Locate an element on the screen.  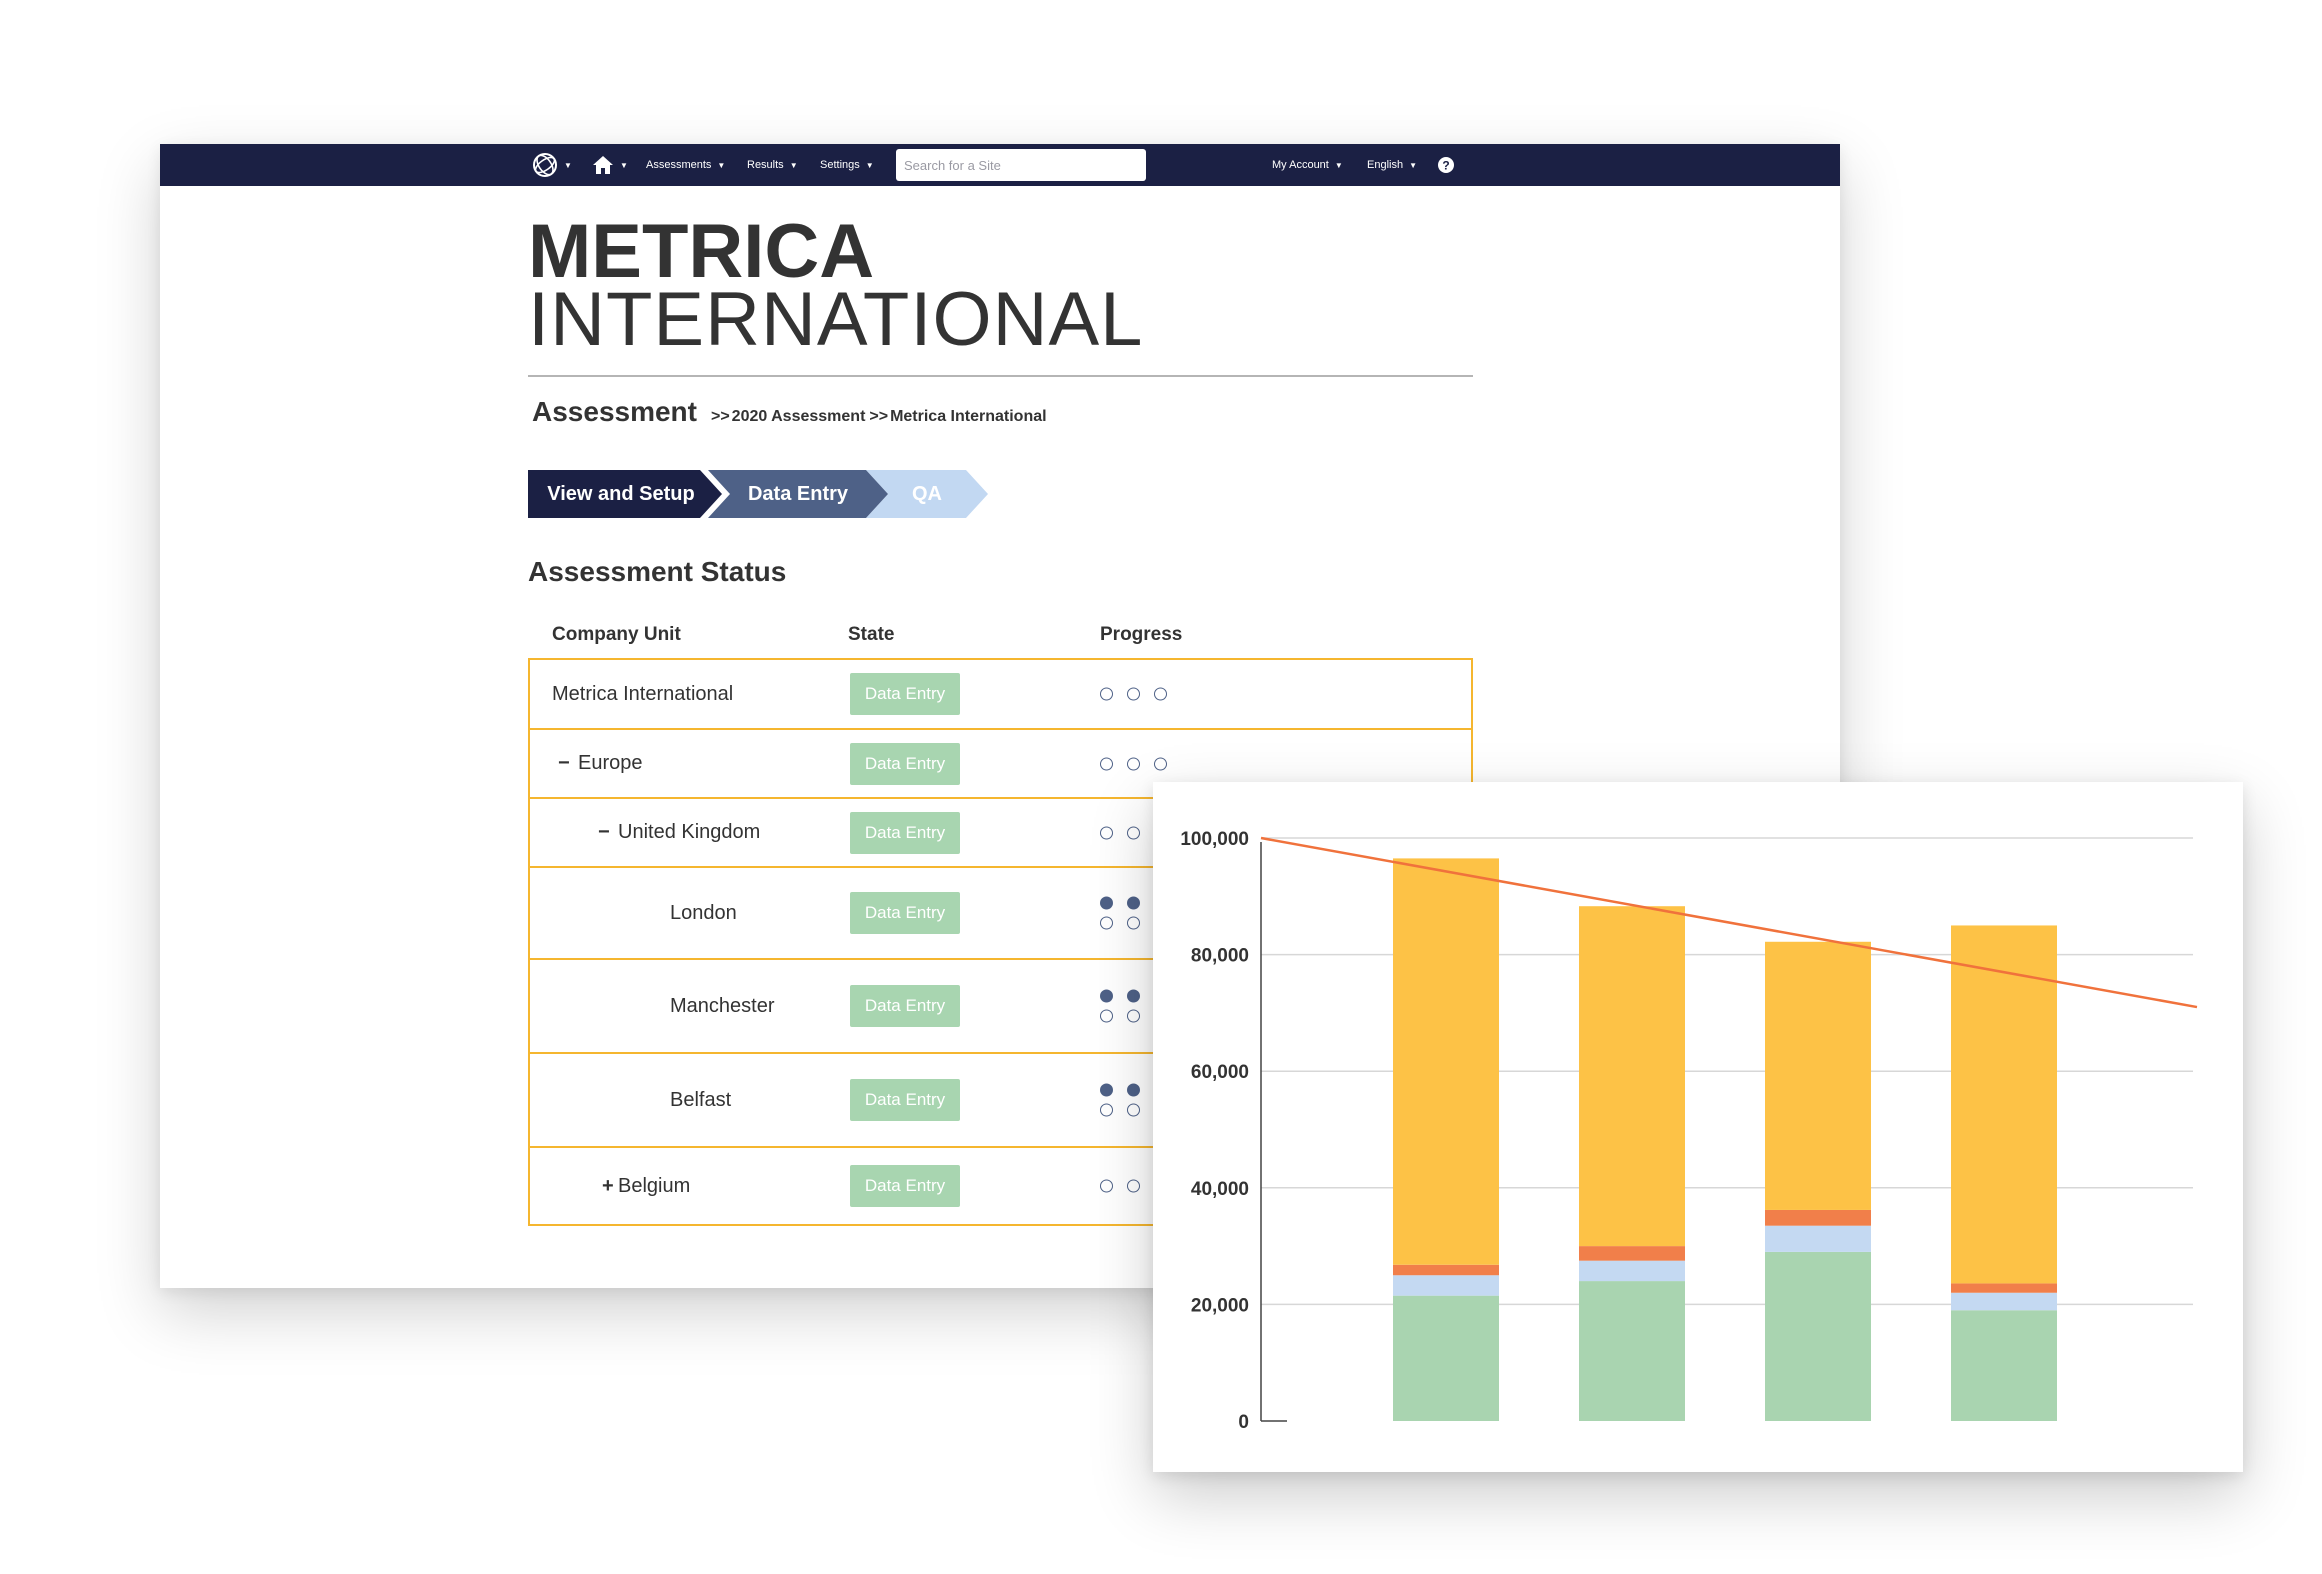
nav-settings-label: Settings is located at coordinates (840, 165).